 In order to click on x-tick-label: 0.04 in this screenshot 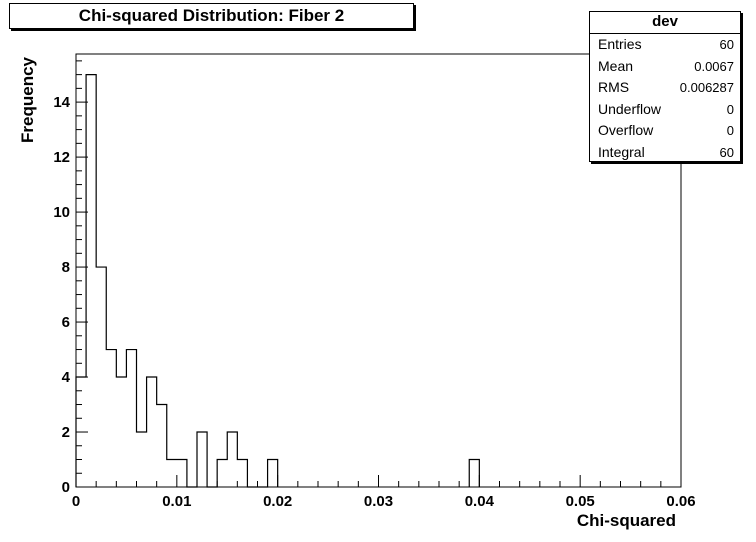, I will do `click(480, 501)`.